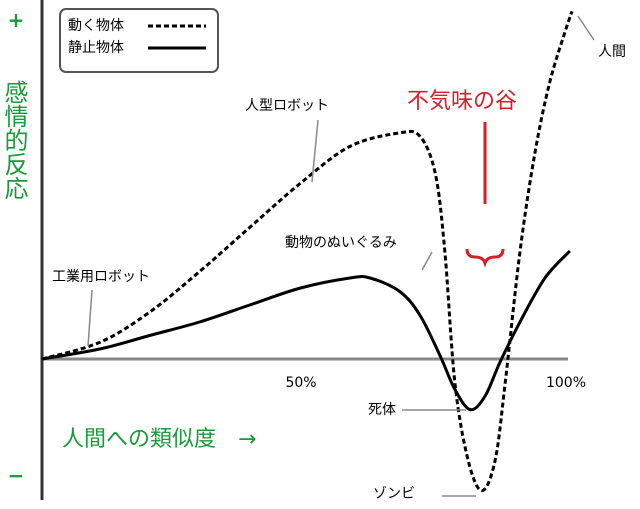 This screenshot has height=509, width=640. I want to click on legend-label: 動く物体, so click(96, 26).